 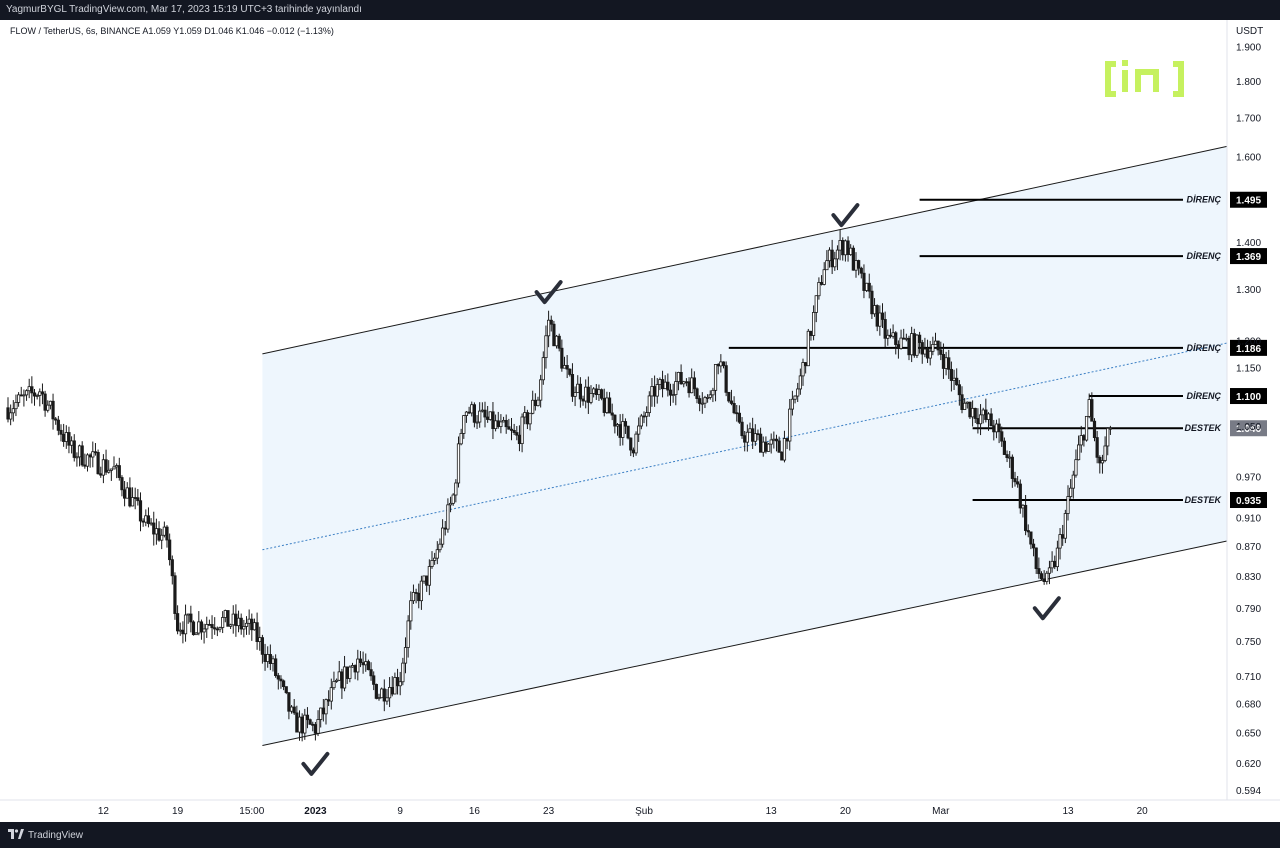 I want to click on currency-label: USDT, so click(x=1249, y=31).